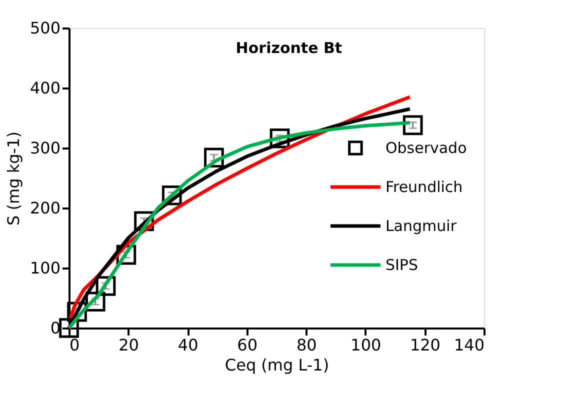 The image size is (571, 412). I want to click on x-tick-label: 60, so click(247, 345).